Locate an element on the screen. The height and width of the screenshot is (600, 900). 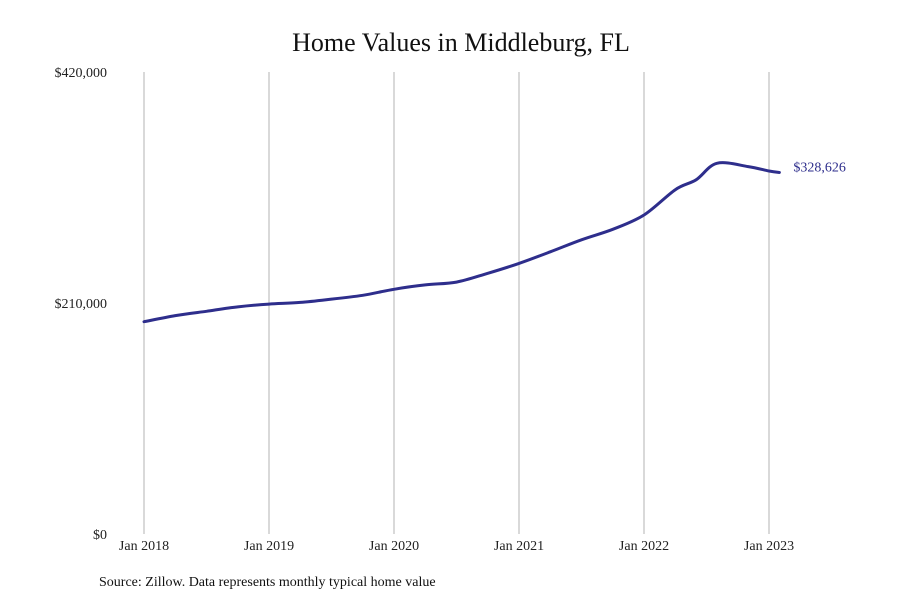
x-tick-label: Jan 2021 is located at coordinates (519, 546).